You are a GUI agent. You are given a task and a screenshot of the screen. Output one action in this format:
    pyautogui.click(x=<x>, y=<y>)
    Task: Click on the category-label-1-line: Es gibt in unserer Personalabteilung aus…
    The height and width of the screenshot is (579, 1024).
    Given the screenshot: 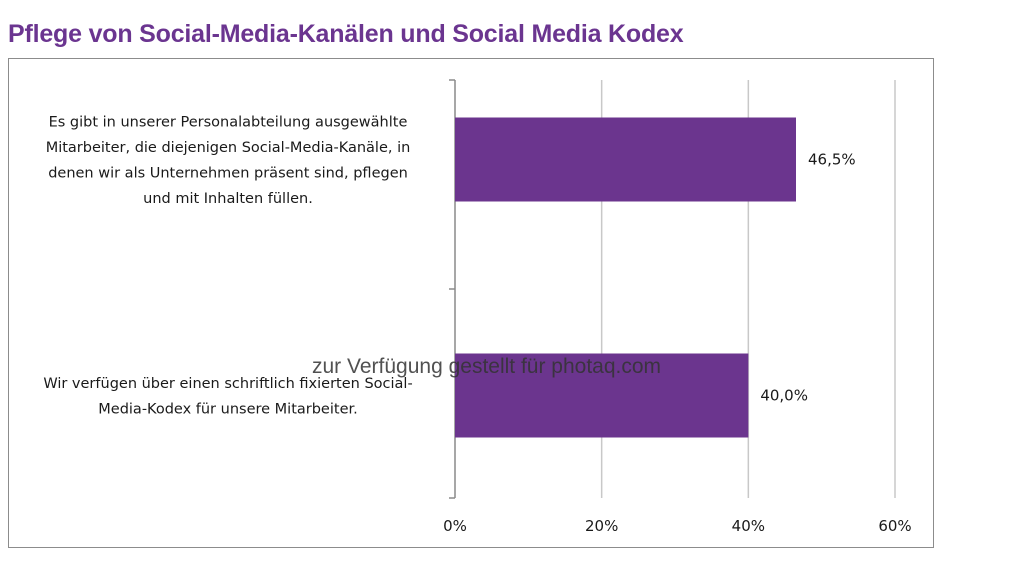 What is the action you would take?
    pyautogui.click(x=228, y=122)
    